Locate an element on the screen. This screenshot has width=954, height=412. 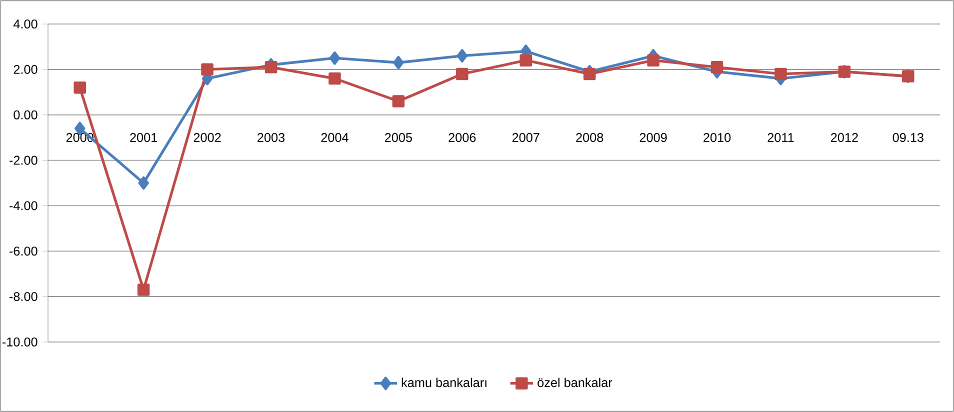
x-tick-label: 2011 is located at coordinates (781, 137).